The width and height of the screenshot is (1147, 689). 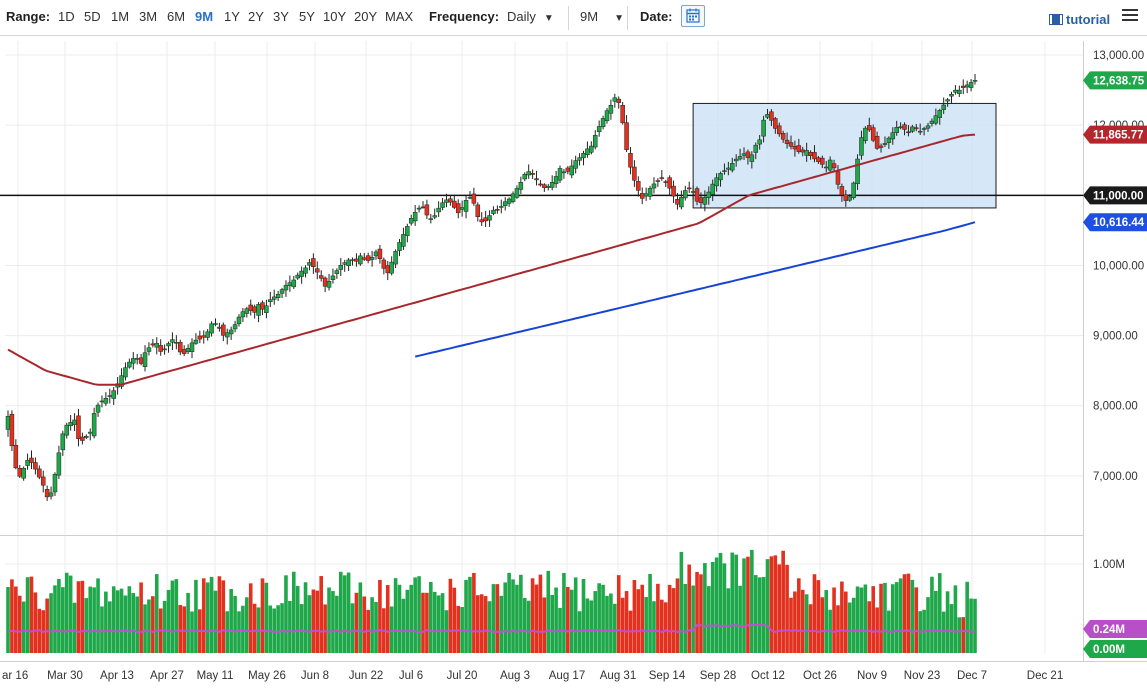 What do you see at coordinates (1130, 16) in the screenshot?
I see `menu-icon` at bounding box center [1130, 16].